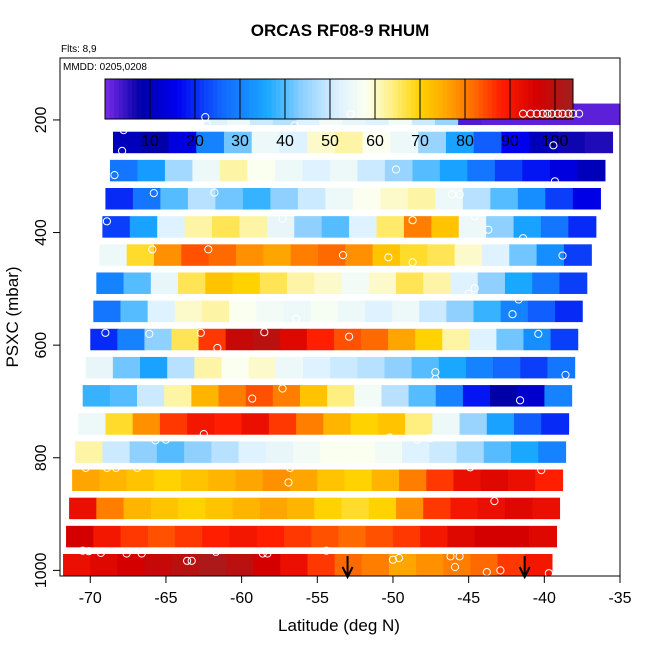 This screenshot has height=650, width=650. What do you see at coordinates (165, 598) in the screenshot?
I see `x-tick-label: -65` at bounding box center [165, 598].